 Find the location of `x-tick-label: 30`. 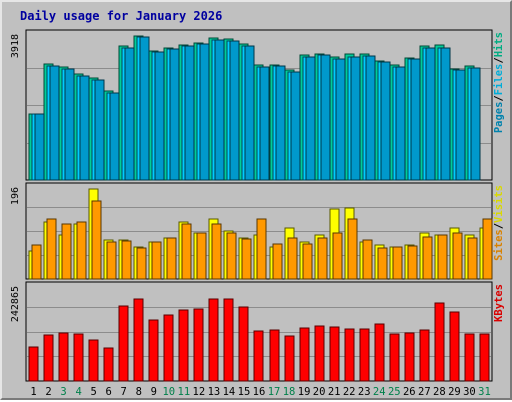

x-tick-label: 30 is located at coordinates (469, 392).